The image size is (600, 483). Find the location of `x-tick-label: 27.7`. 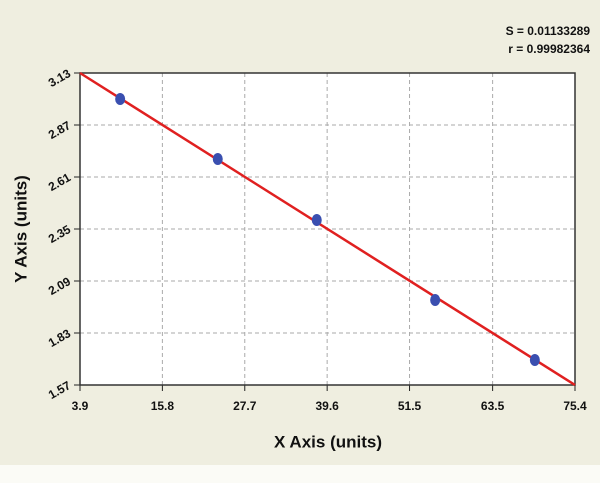

x-tick-label: 27.7 is located at coordinates (245, 406).